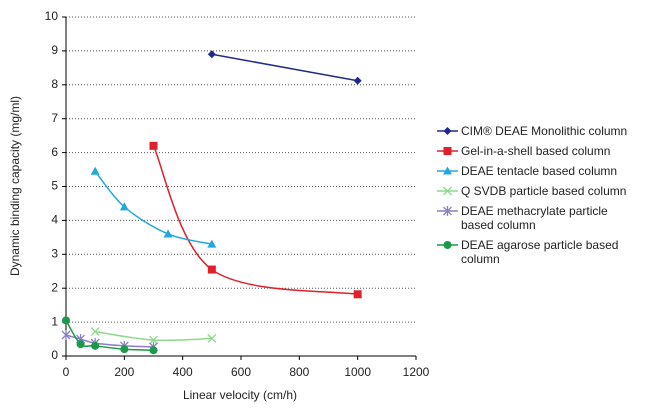 The width and height of the screenshot is (667, 412). What do you see at coordinates (54, 253) in the screenshot?
I see `y-tick-label: 3` at bounding box center [54, 253].